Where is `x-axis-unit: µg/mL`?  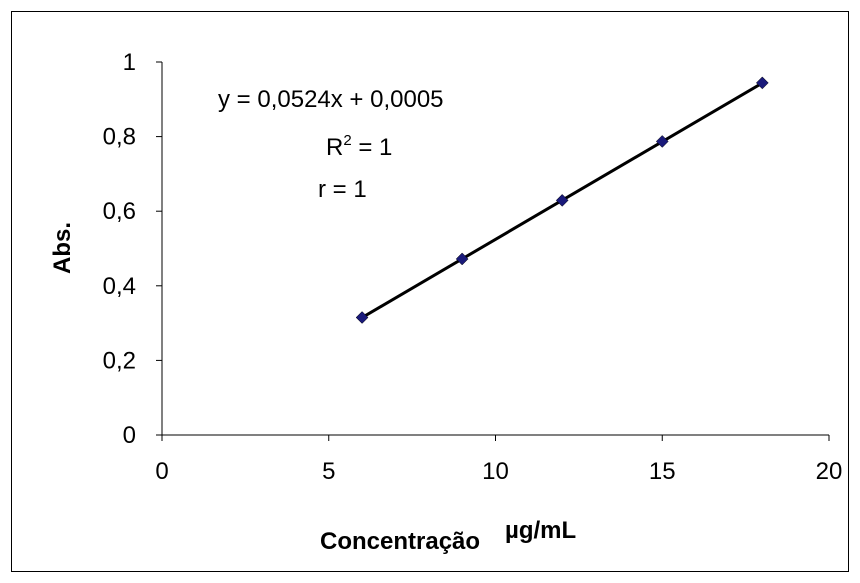
x-axis-unit: µg/mL is located at coordinates (540, 530).